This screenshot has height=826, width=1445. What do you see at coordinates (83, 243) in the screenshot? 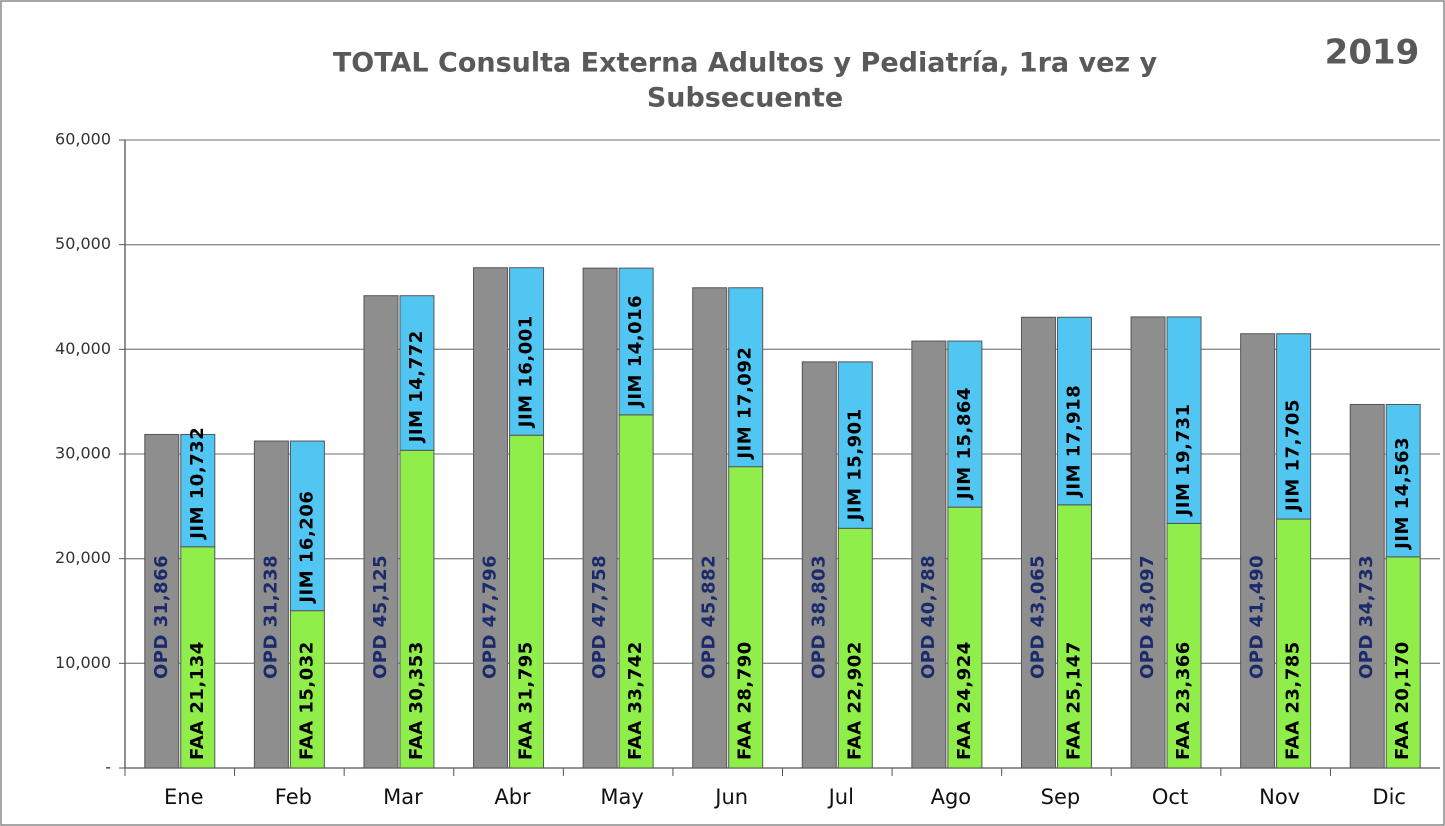
I see `y-tick-label: 50,000` at bounding box center [83, 243].